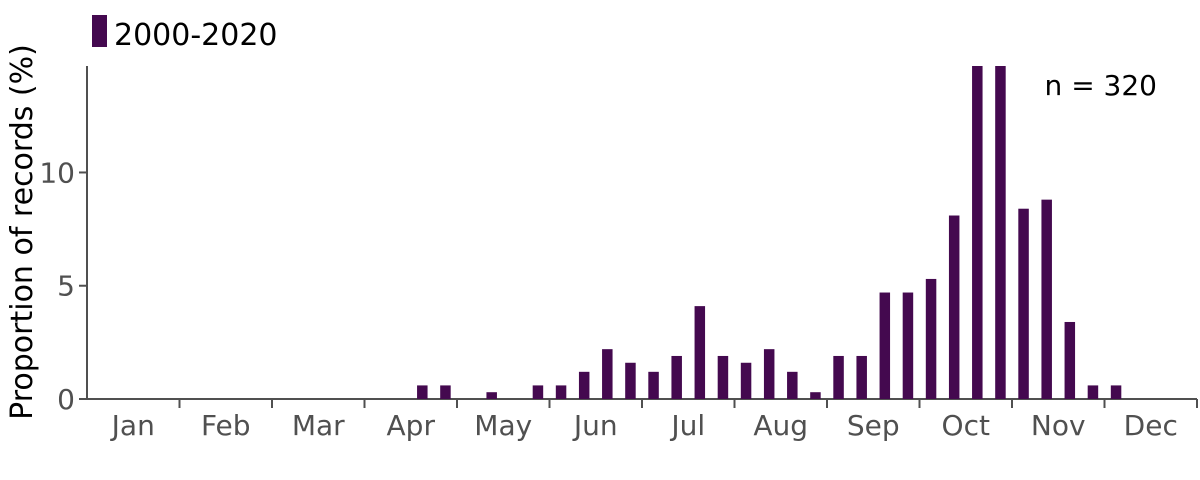  Describe the element at coordinates (57, 172) in the screenshot. I see `y-tick-label: 10` at that location.